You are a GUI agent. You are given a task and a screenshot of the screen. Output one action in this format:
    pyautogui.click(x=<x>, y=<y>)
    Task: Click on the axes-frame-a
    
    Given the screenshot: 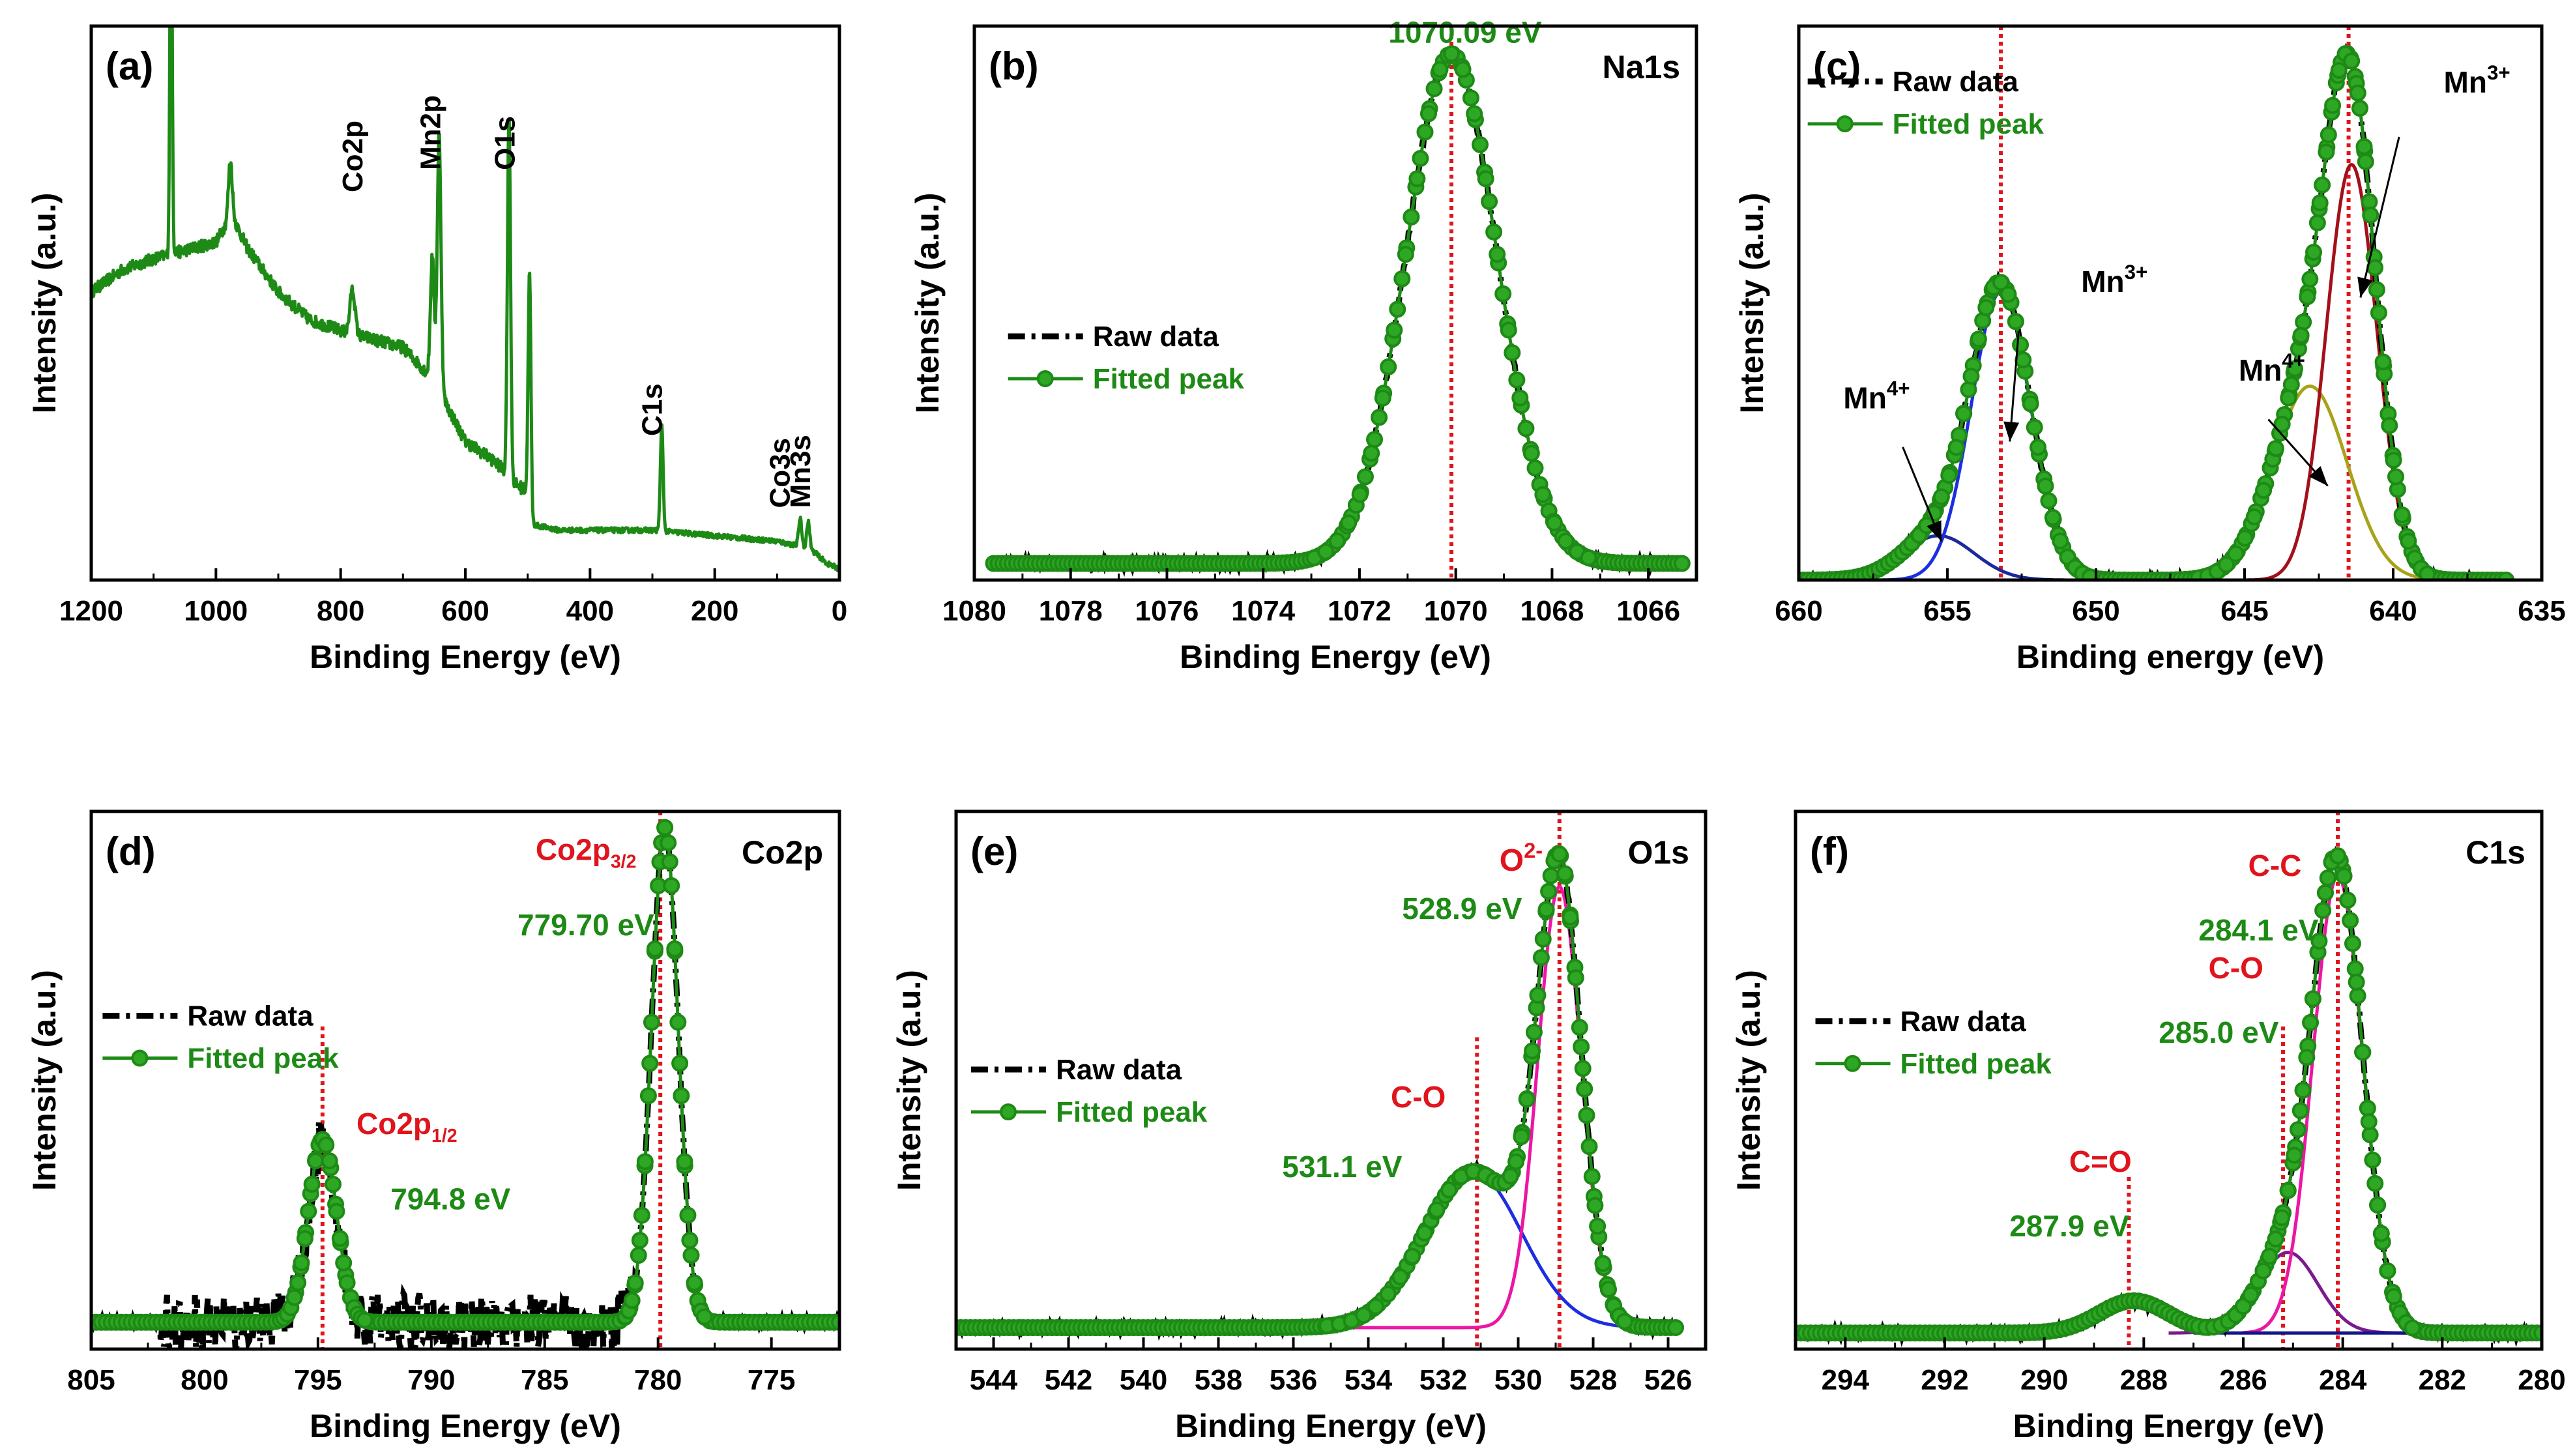 What is the action you would take?
    pyautogui.click(x=465, y=303)
    